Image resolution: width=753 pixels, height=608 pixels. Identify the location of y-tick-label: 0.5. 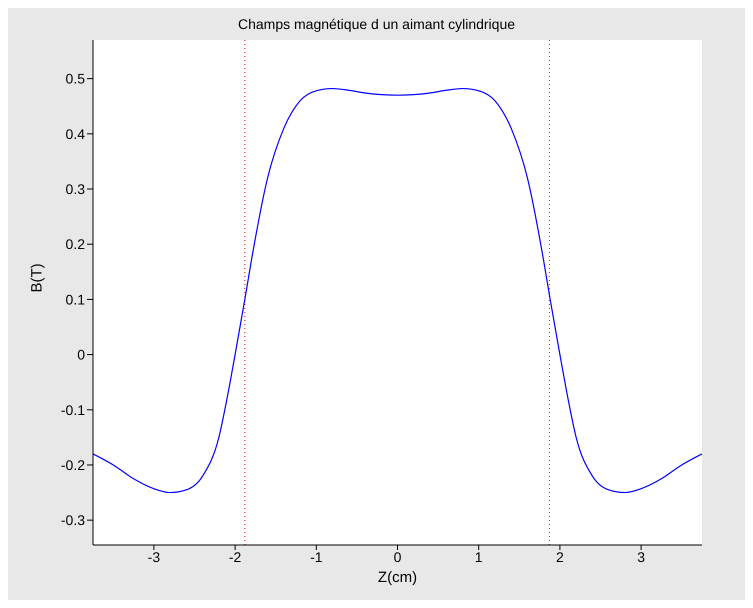
(76, 78).